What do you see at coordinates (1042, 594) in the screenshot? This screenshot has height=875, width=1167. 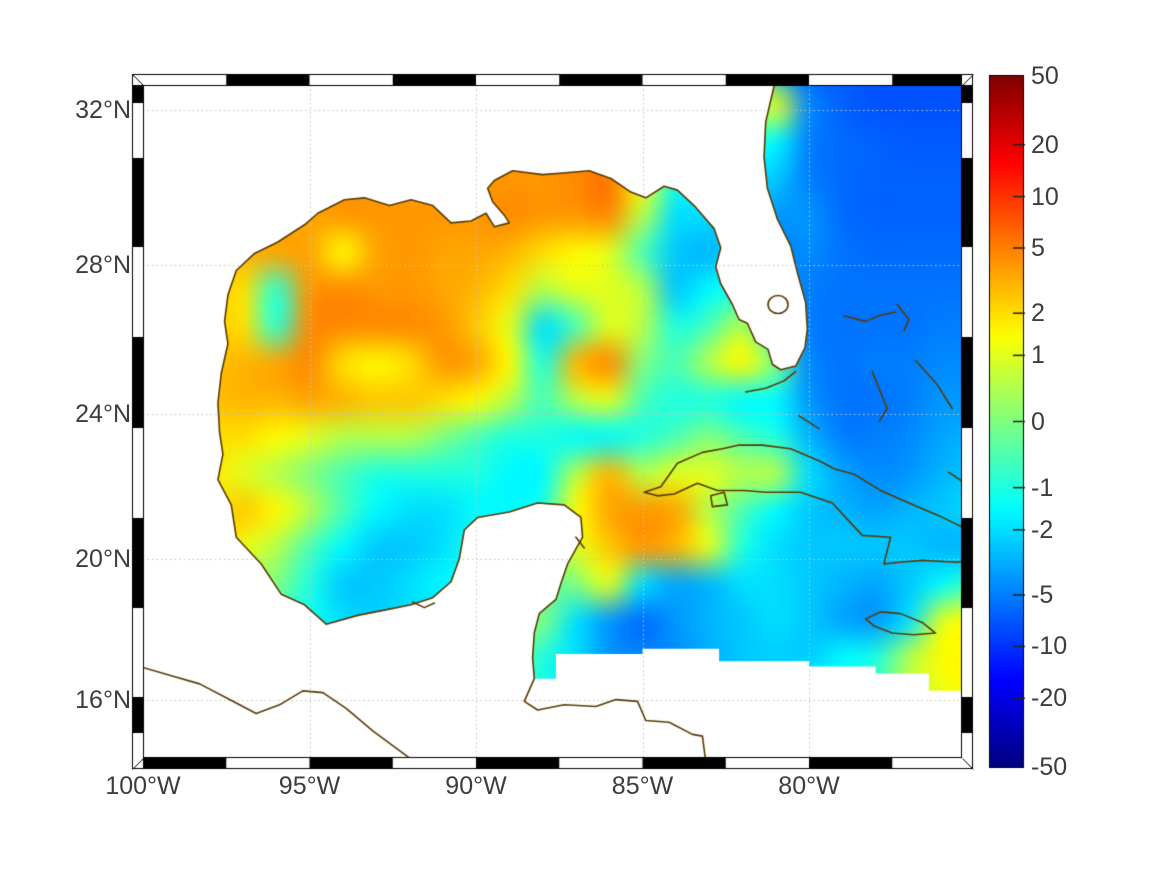 I see `colorbar-tick-label: -5` at bounding box center [1042, 594].